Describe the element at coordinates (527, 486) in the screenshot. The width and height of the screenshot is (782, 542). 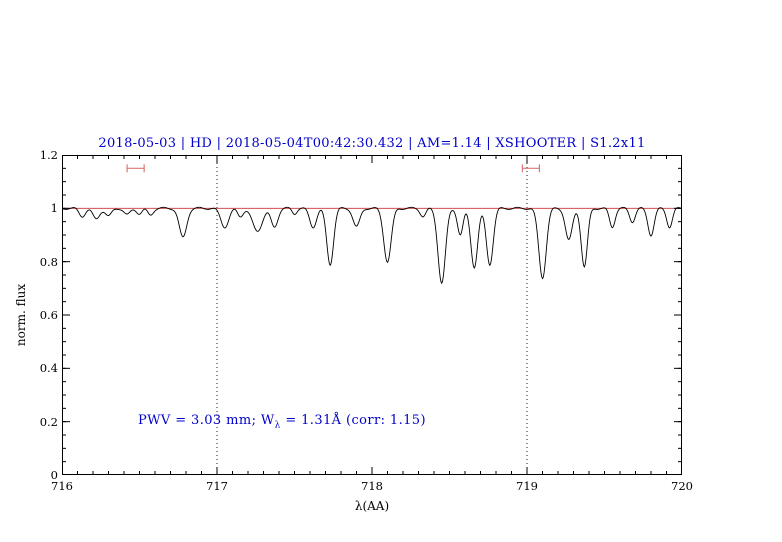
I see `x-tick-label: 719` at that location.